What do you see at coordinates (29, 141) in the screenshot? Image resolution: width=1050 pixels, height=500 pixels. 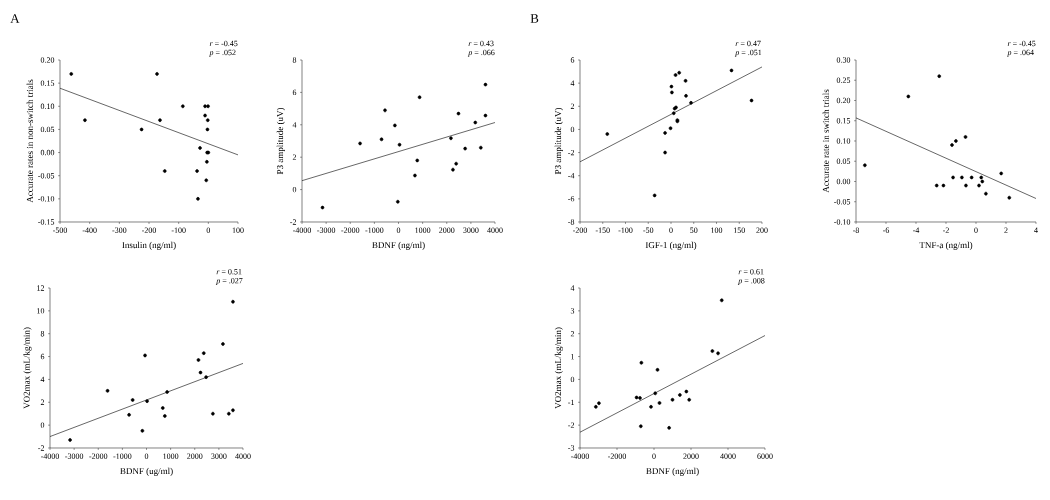 I see `y-axis-title: Accurate rates in non-switch trials` at bounding box center [29, 141].